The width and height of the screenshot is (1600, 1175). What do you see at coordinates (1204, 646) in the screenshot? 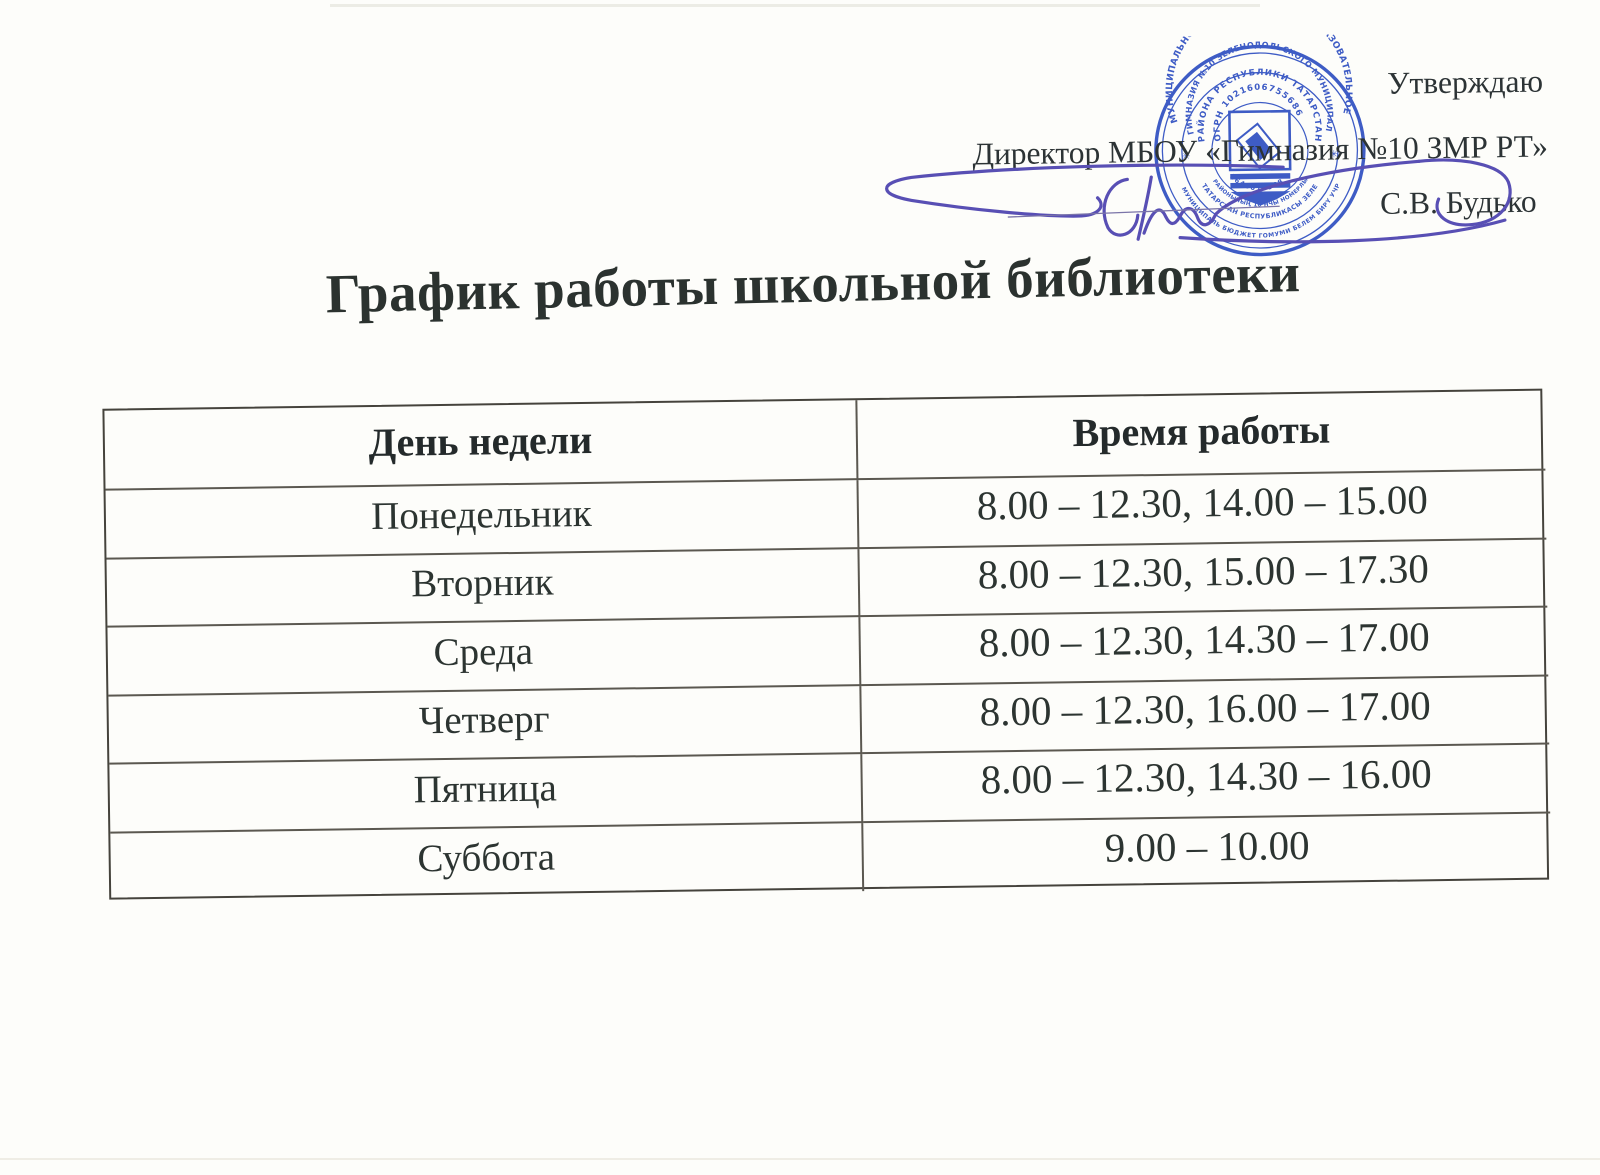
I see `hours-cell: 8.00 – 12.30, 14.30 – 17.00` at bounding box center [1204, 646].